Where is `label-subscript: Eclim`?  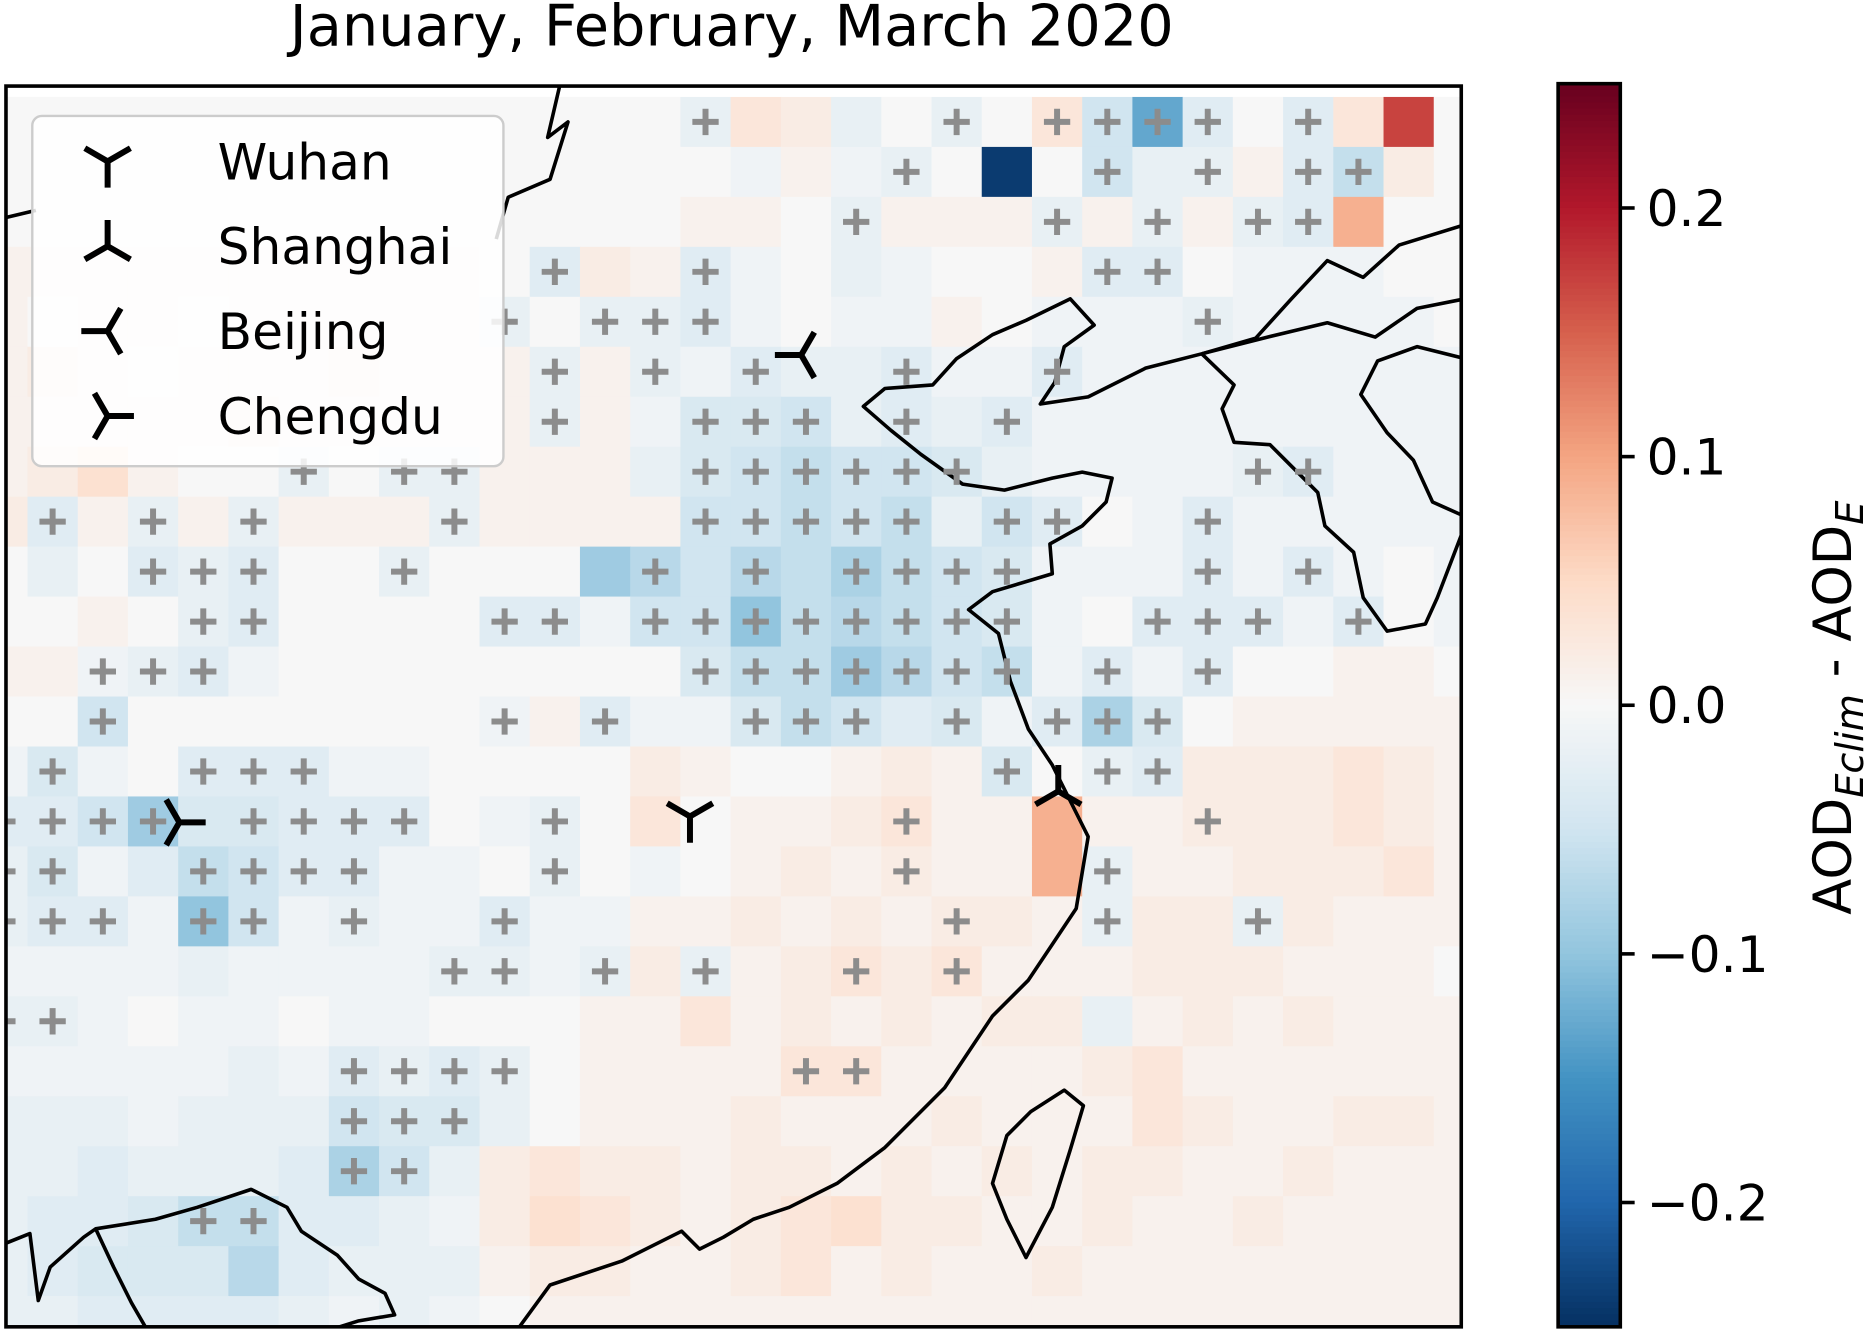 label-subscript: Eclim is located at coordinates (1850, 746).